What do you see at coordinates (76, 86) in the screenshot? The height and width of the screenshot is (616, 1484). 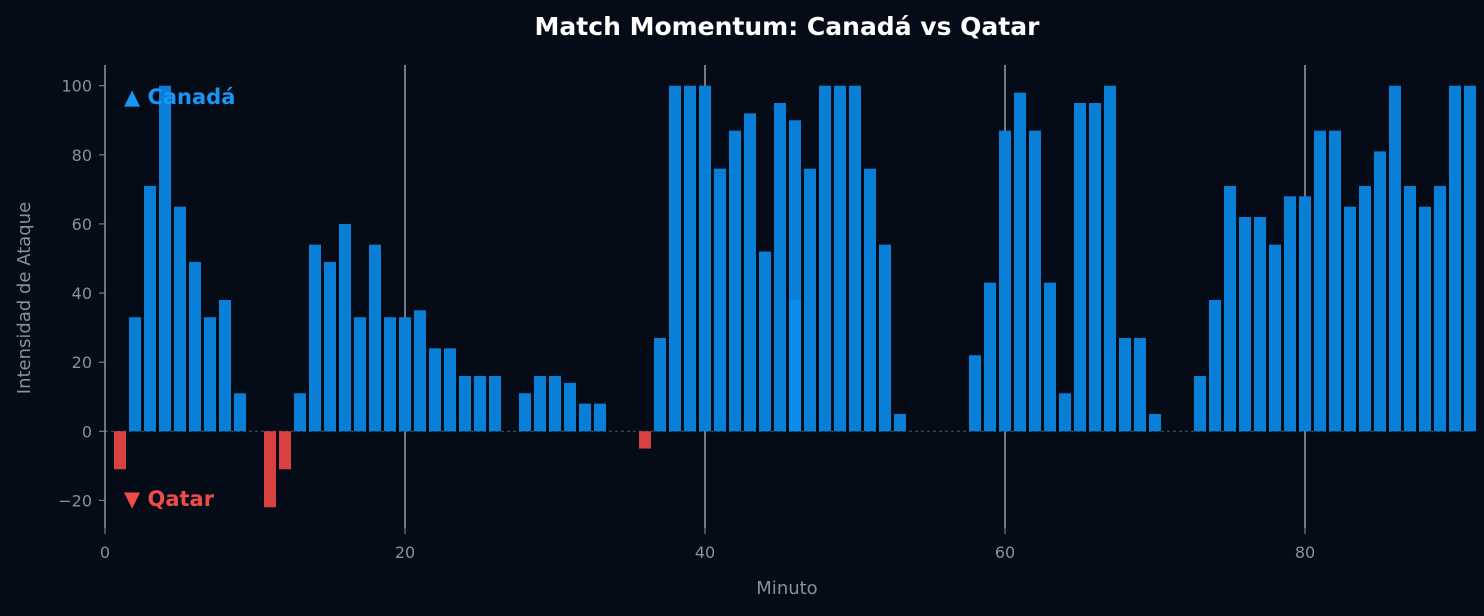 I see `y-tick-label: 100` at bounding box center [76, 86].